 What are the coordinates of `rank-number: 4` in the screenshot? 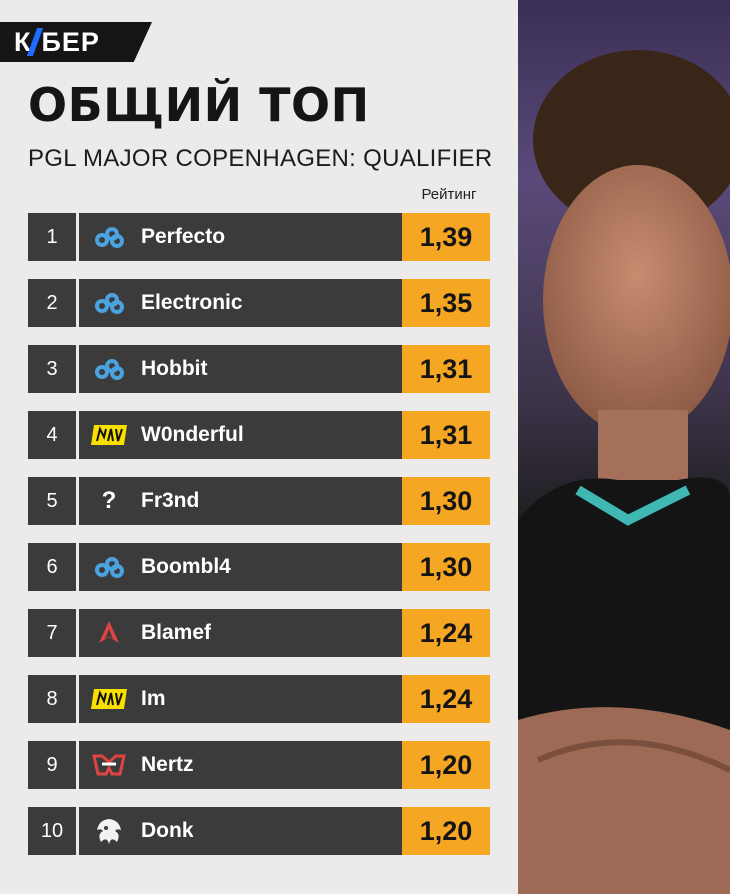 It's located at (52, 435).